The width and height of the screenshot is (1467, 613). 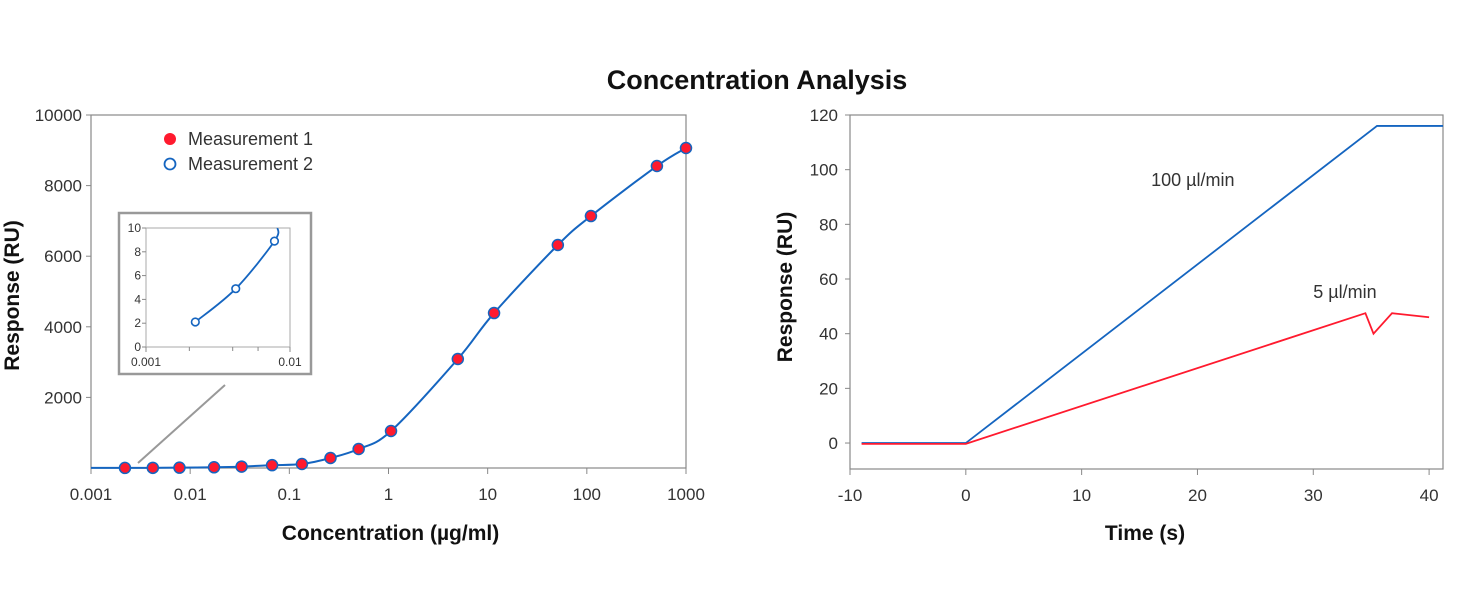 I want to click on x-tick-label: 1000, so click(x=686, y=494).